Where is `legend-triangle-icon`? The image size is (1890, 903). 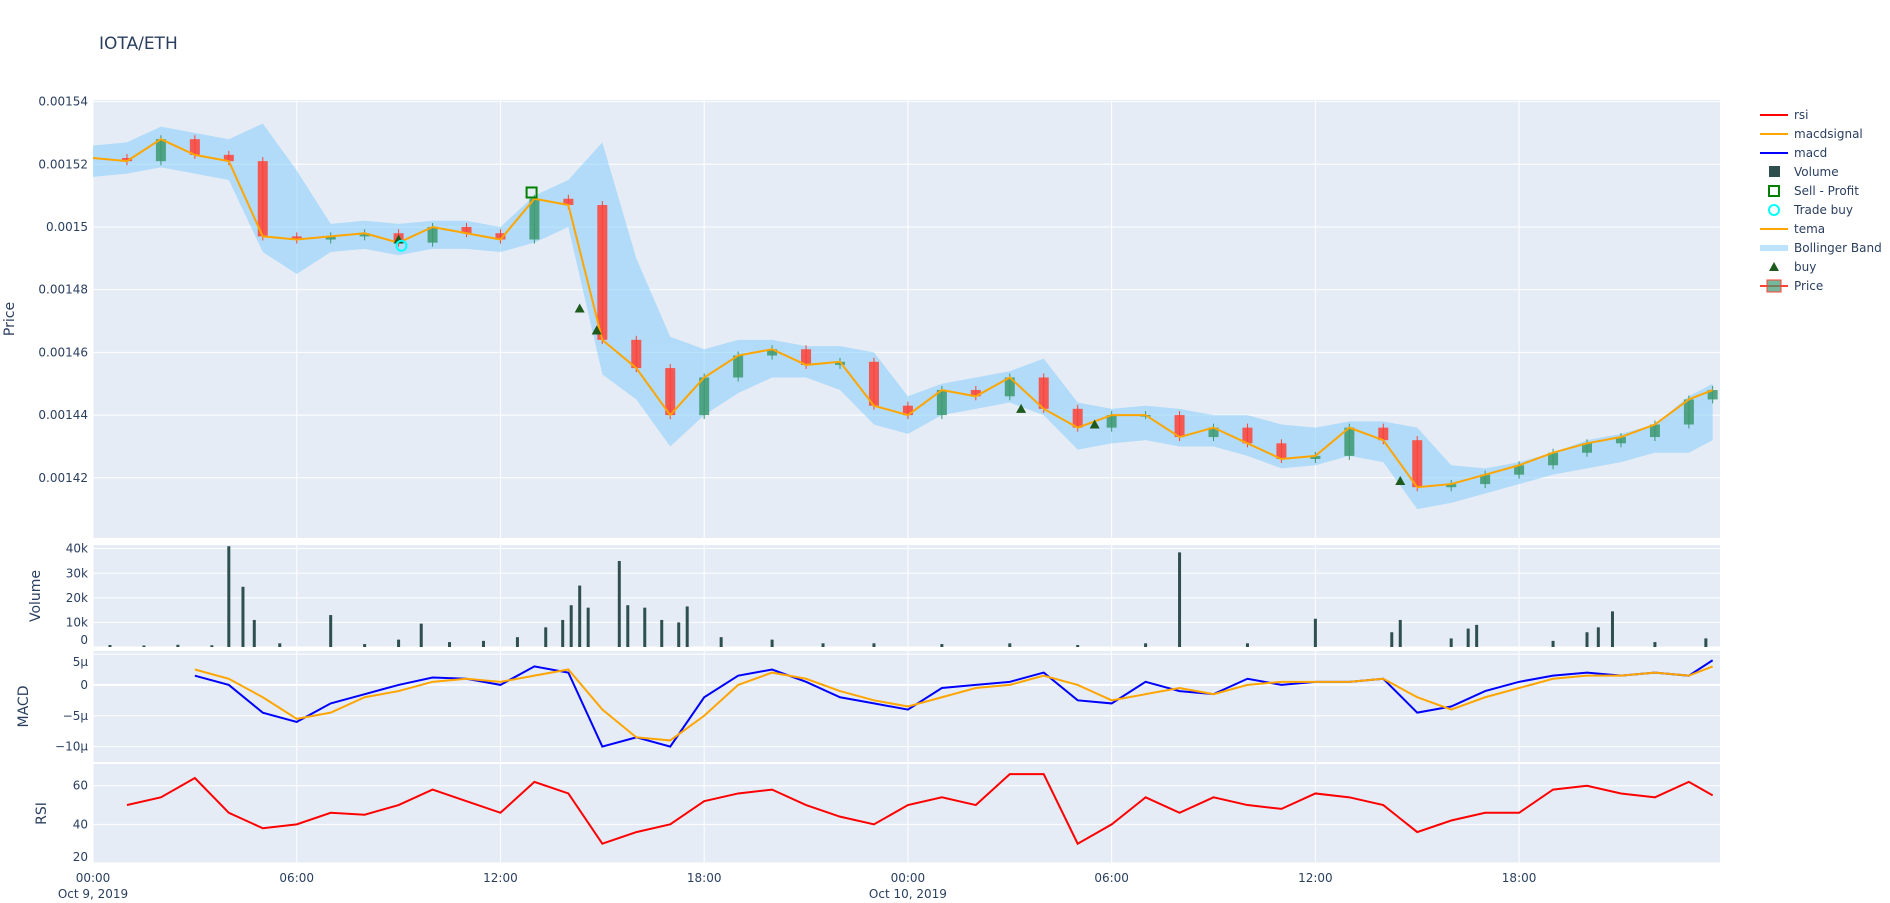 legend-triangle-icon is located at coordinates (1774, 266).